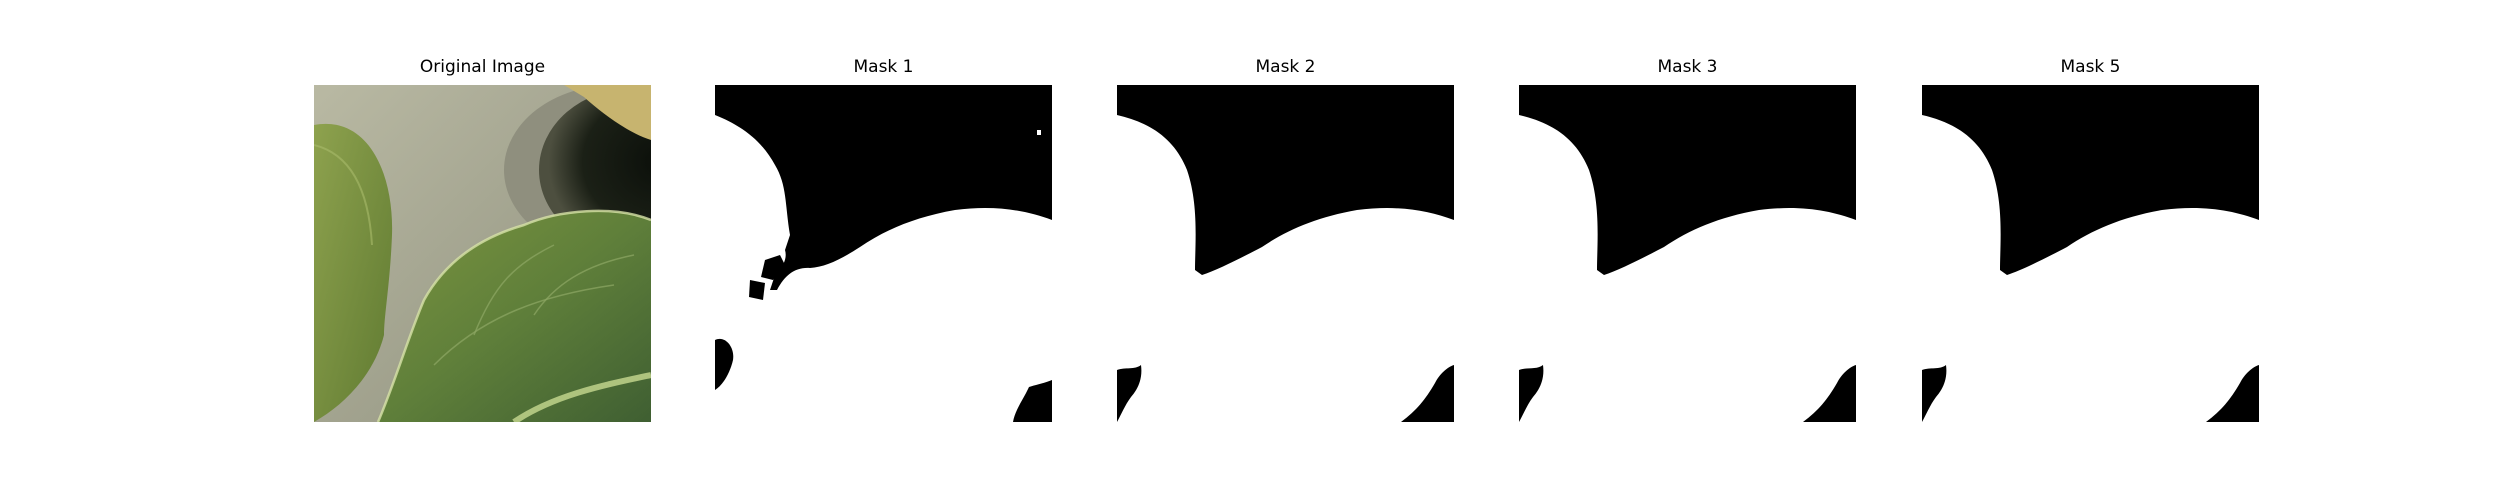 Image resolution: width=2500 pixels, height=500 pixels. What do you see at coordinates (1285, 67) in the screenshot?
I see `panel-title: Mask 2` at bounding box center [1285, 67].